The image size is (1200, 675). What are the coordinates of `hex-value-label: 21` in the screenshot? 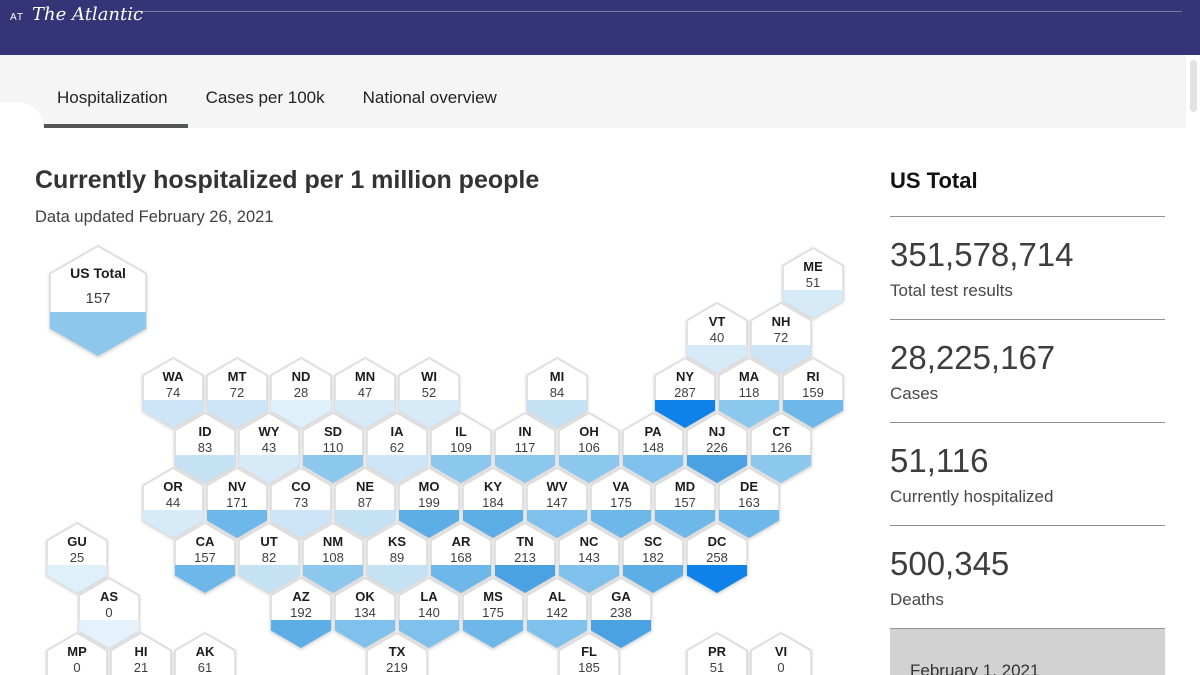 It's located at (141, 667).